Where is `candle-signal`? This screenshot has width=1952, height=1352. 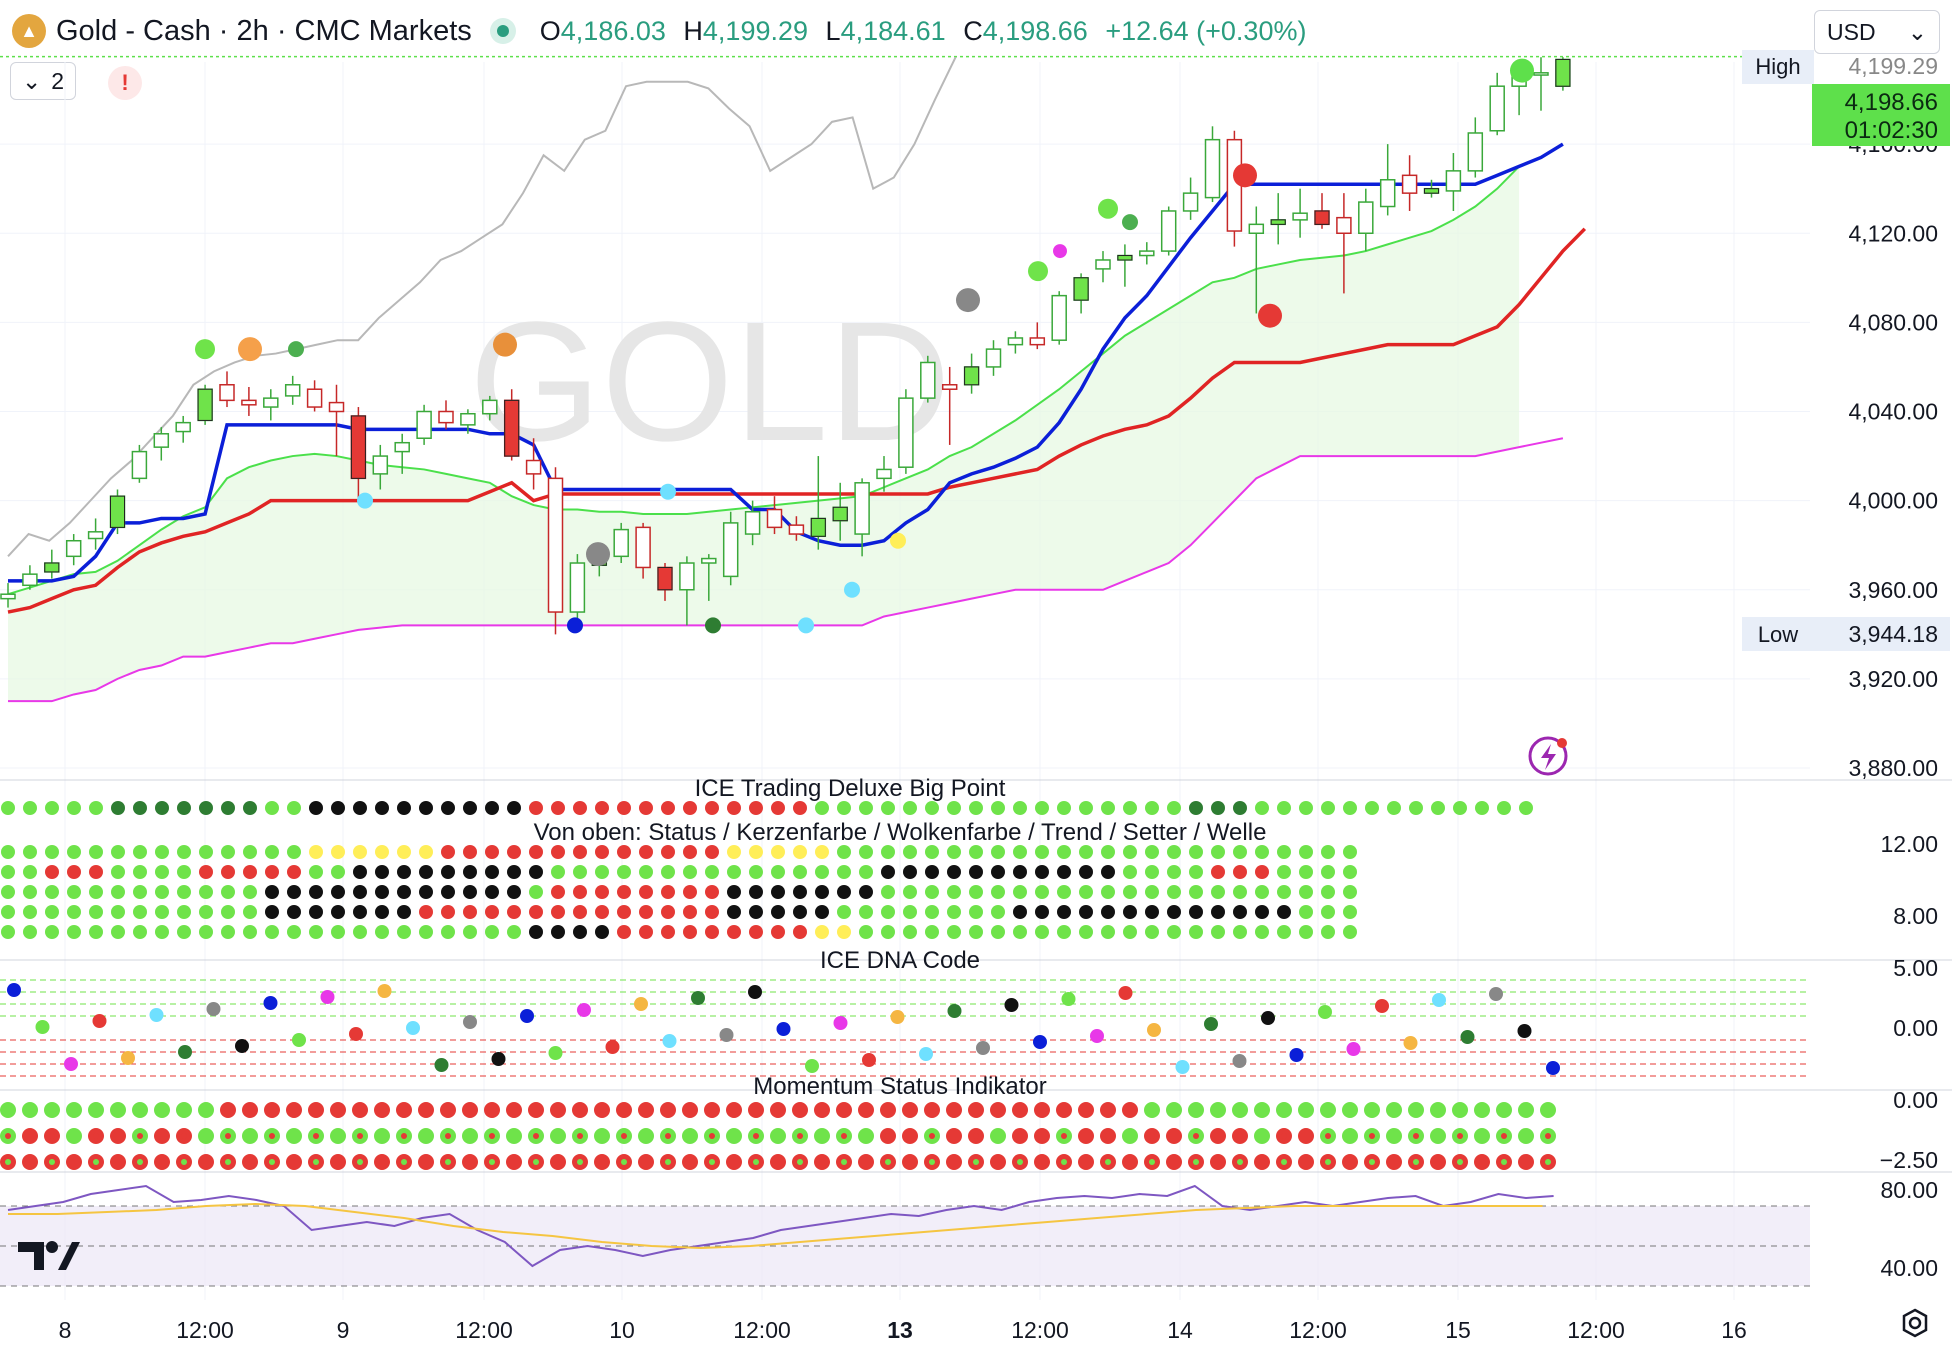
candle-signal is located at coordinates (1081, 289).